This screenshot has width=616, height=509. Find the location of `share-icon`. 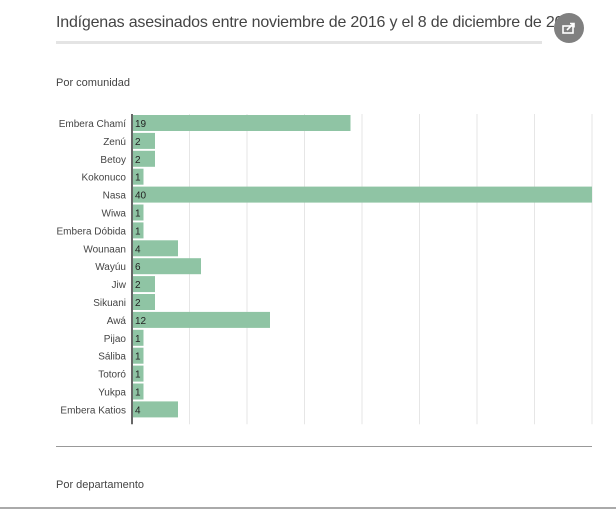

share-icon is located at coordinates (568, 28).